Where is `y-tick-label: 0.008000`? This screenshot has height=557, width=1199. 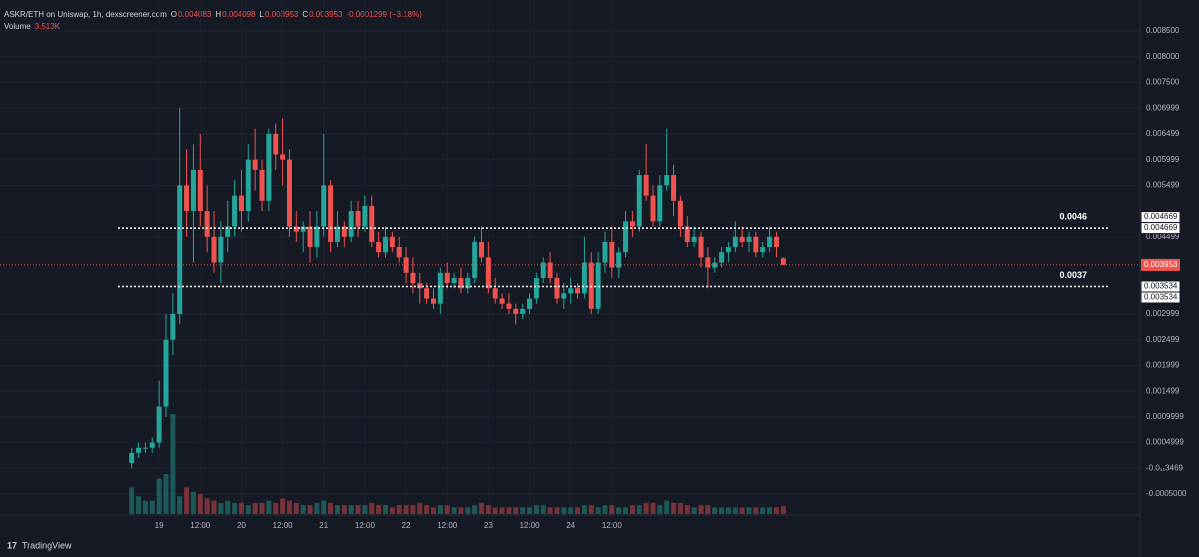
y-tick-label: 0.008000 is located at coordinates (1163, 56).